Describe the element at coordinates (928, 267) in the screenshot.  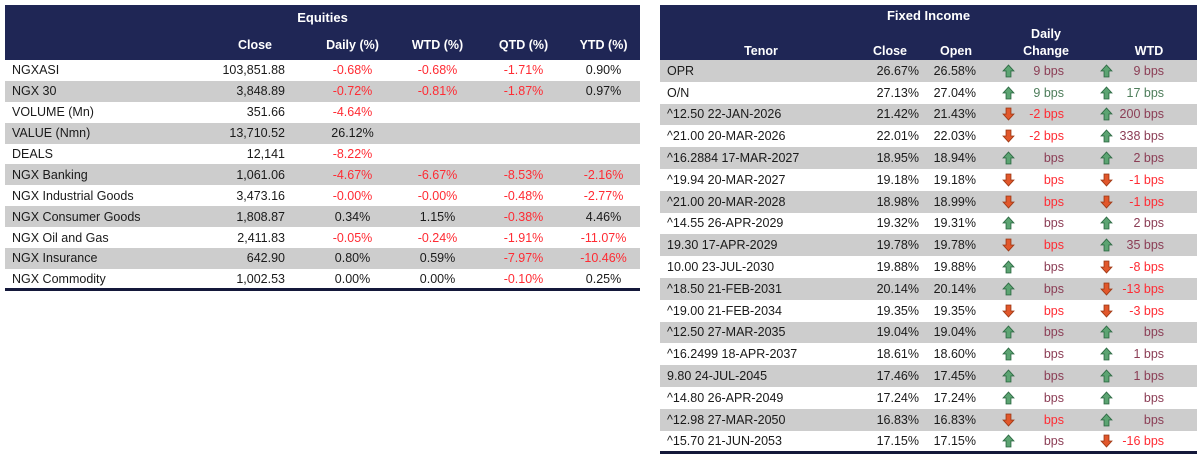
I see `table-row: 10.00 23-JUL-2030 19.88% 19.88% bps -8 bps` at that location.